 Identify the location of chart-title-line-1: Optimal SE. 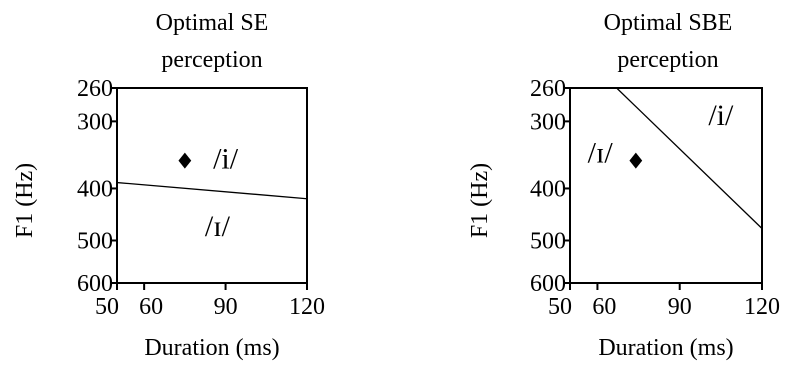
(212, 23).